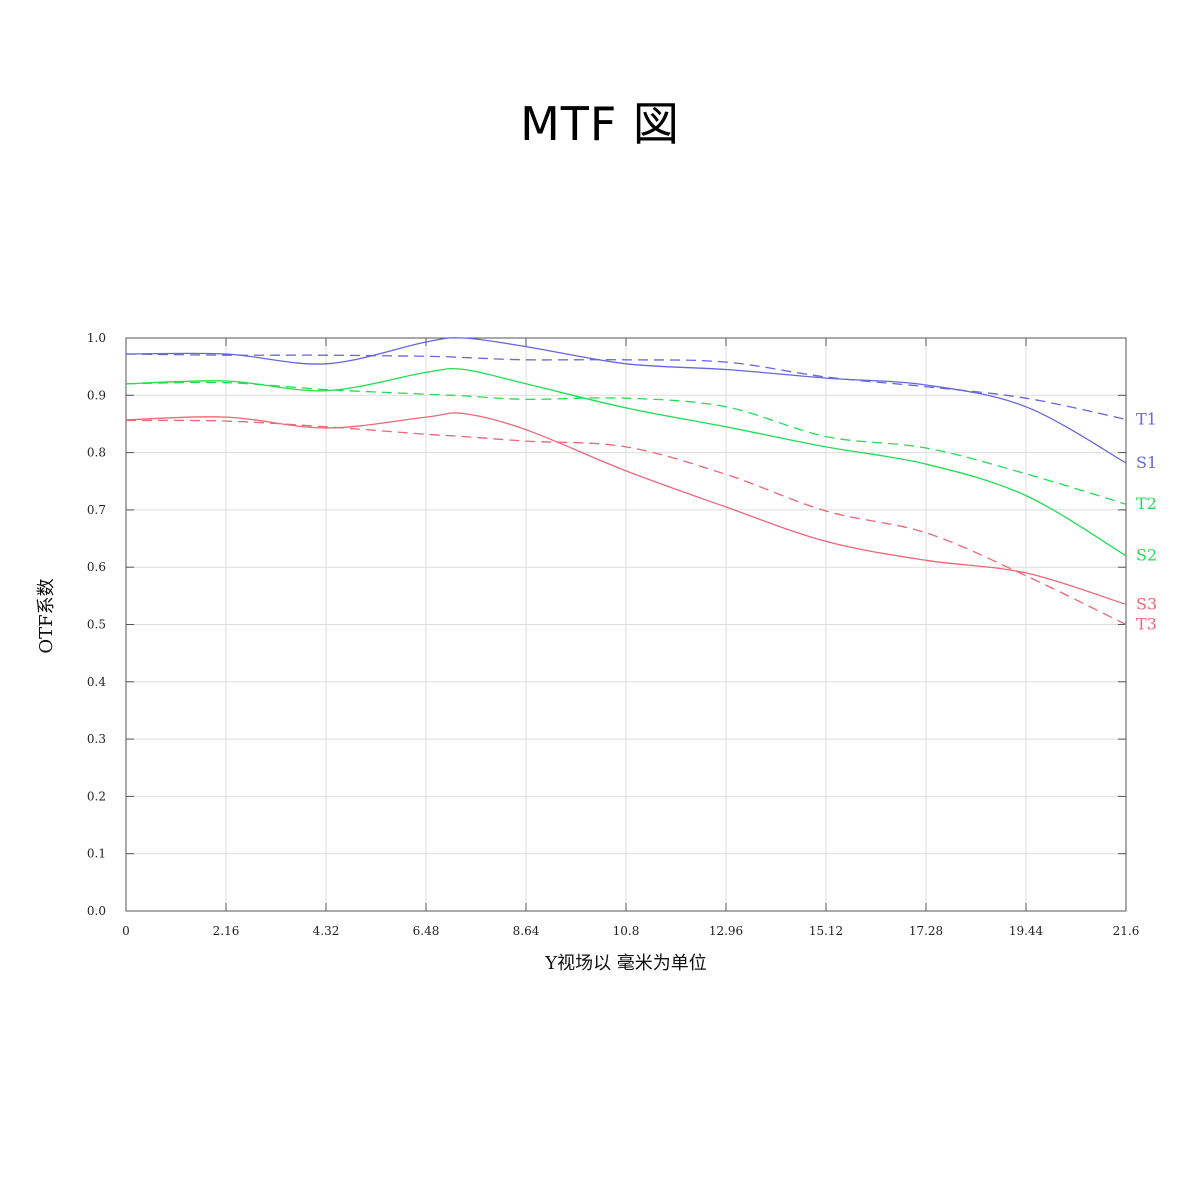  What do you see at coordinates (926, 931) in the screenshot?
I see `x-tick-label: 17.28` at bounding box center [926, 931].